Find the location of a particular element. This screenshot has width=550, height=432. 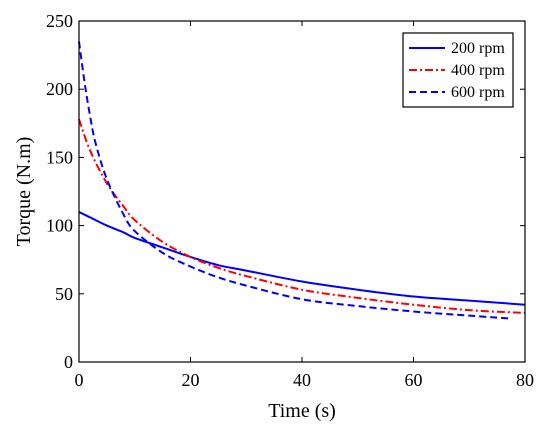

x-tick-label: 20 is located at coordinates (191, 380).